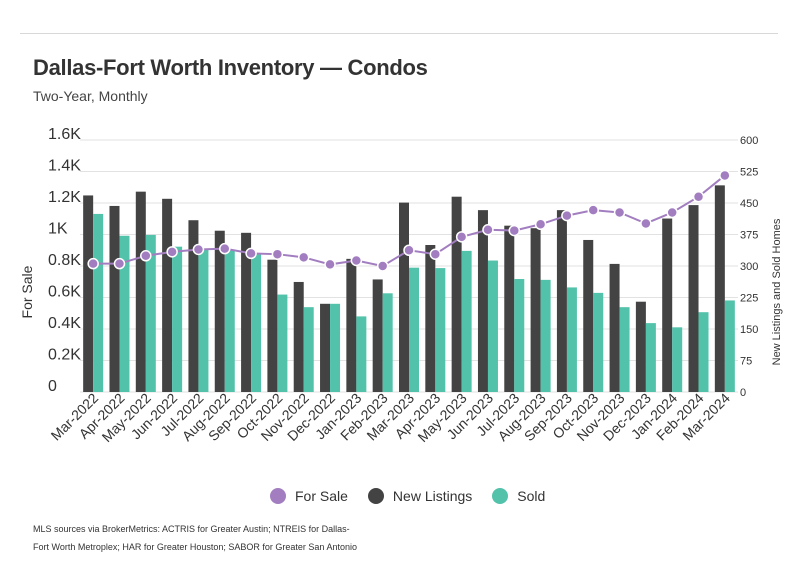 Image resolution: width=799 pixels, height=575 pixels. Describe the element at coordinates (52, 386) in the screenshot. I see `y-tick-label: 0` at that location.